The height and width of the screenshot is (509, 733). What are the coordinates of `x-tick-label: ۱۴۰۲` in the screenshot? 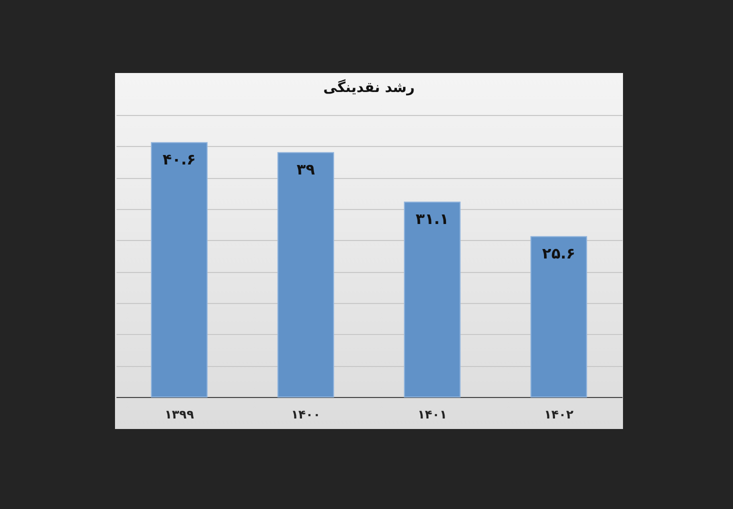 It's located at (559, 415).